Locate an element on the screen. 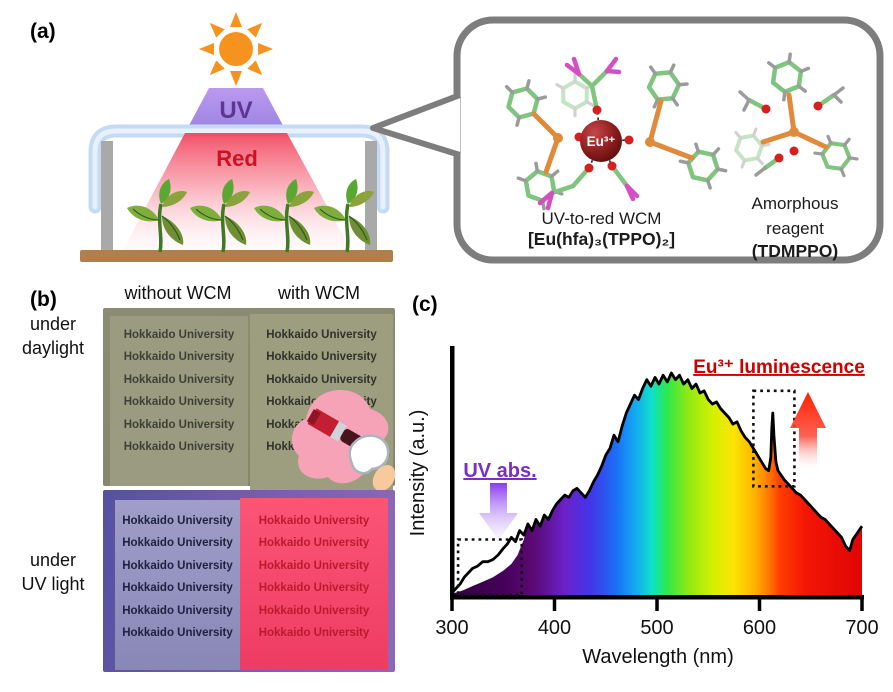 The height and width of the screenshot is (692, 893). uv-abs-box is located at coordinates (490, 567).